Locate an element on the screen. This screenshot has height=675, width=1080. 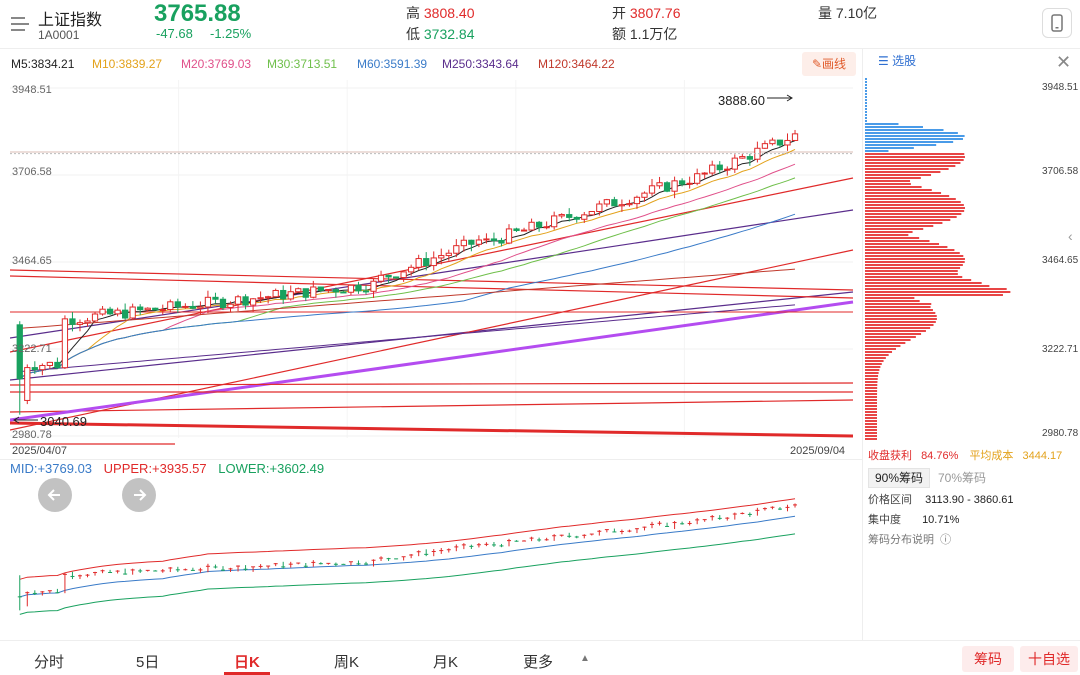
tab-chips-70: 70%筹码 is located at coordinates (962, 478).